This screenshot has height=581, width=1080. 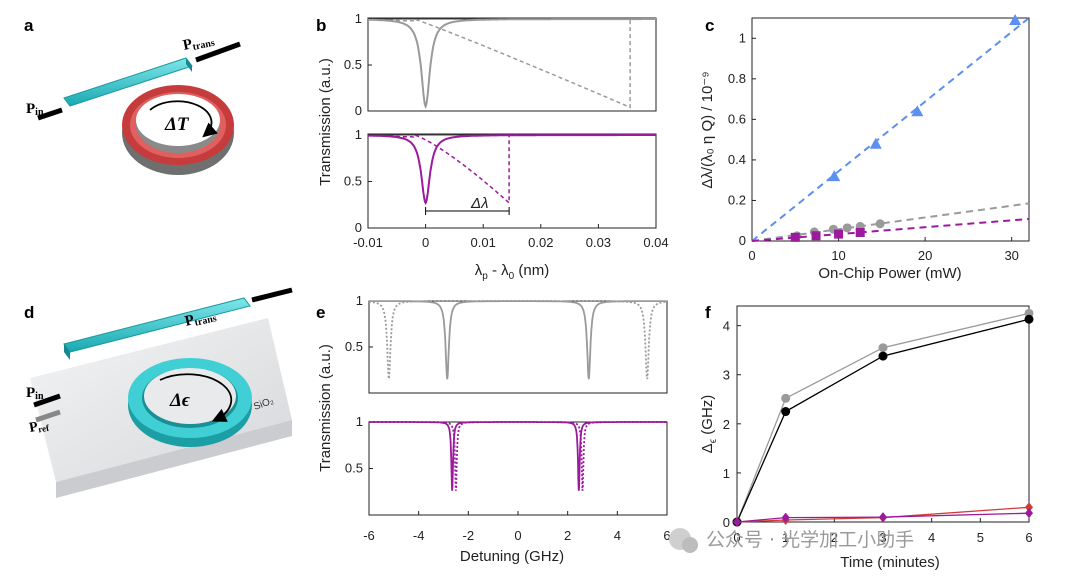 What do you see at coordinates (980, 537) in the screenshot?
I see `chart-f-xtick: 5` at bounding box center [980, 537].